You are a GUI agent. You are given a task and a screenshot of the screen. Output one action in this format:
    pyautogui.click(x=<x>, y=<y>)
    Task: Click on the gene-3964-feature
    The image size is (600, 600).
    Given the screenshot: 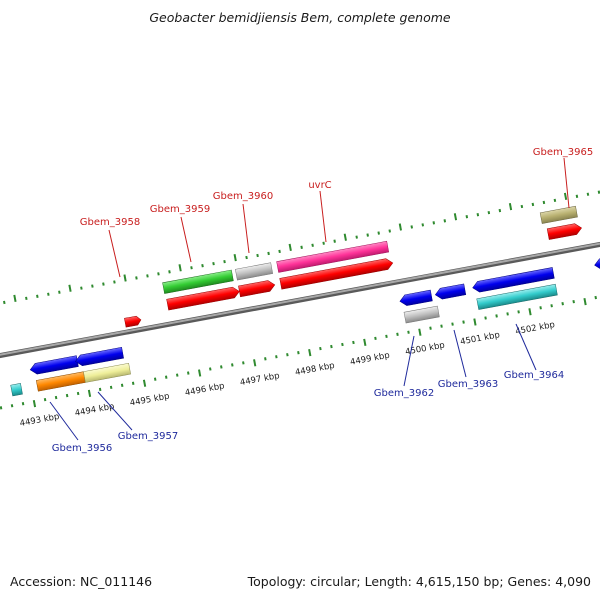 What is the action you would take?
    pyautogui.click(x=517, y=296)
    